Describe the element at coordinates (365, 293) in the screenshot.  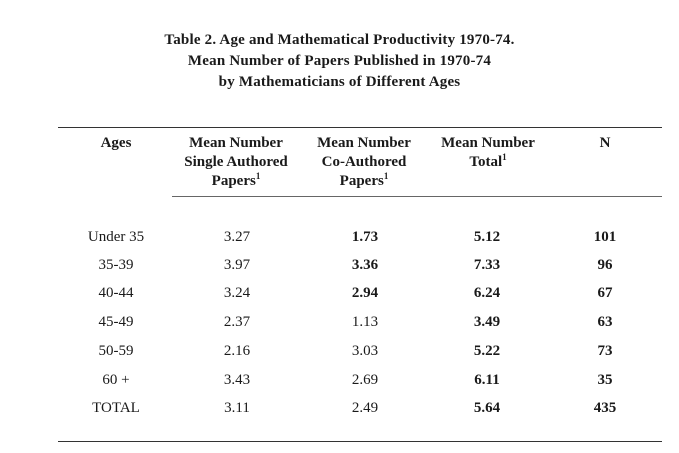
I see `row-40-44-co: 2.94` at that location.